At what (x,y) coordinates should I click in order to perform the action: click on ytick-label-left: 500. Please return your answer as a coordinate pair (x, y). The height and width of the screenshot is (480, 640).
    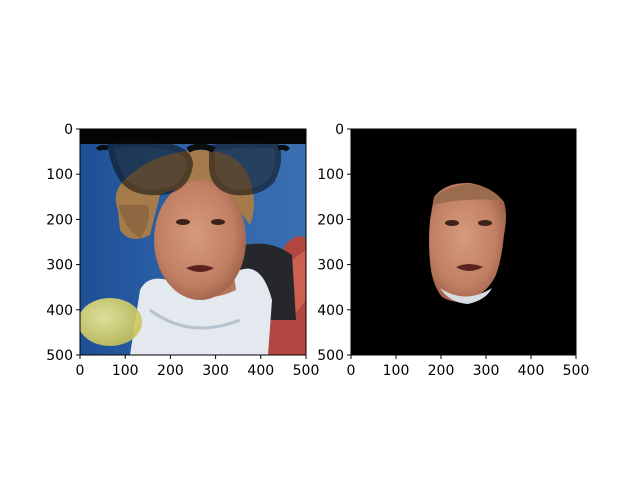
    Looking at the image, I should click on (59, 356).